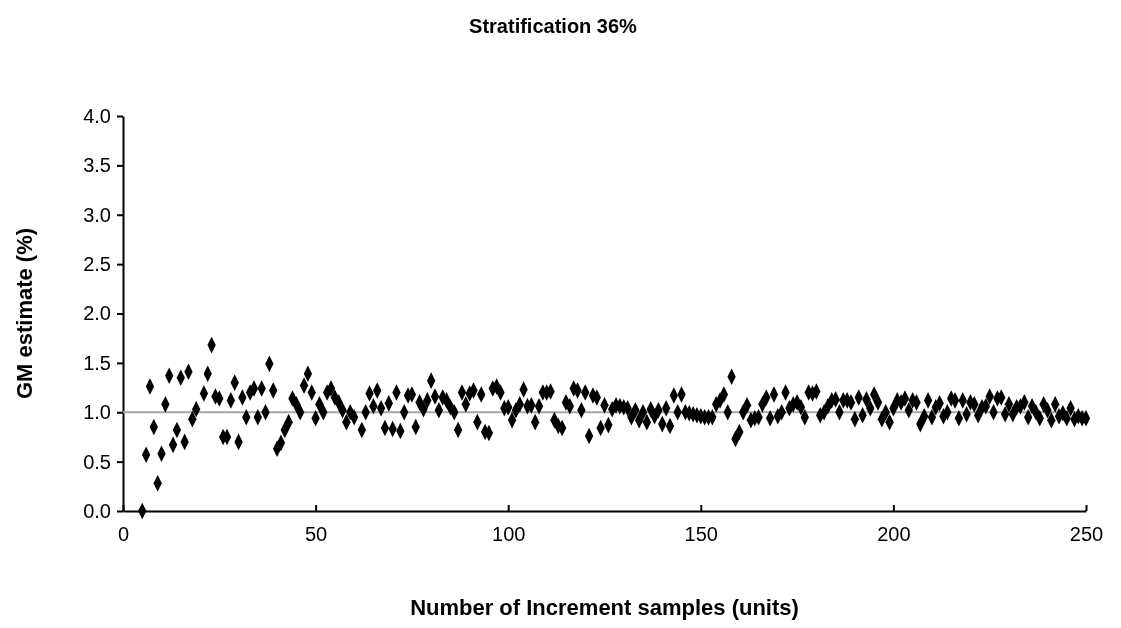 The height and width of the screenshot is (628, 1121). What do you see at coordinates (604, 607) in the screenshot?
I see `x-axis-title: Number of Increment samples (units)` at bounding box center [604, 607].